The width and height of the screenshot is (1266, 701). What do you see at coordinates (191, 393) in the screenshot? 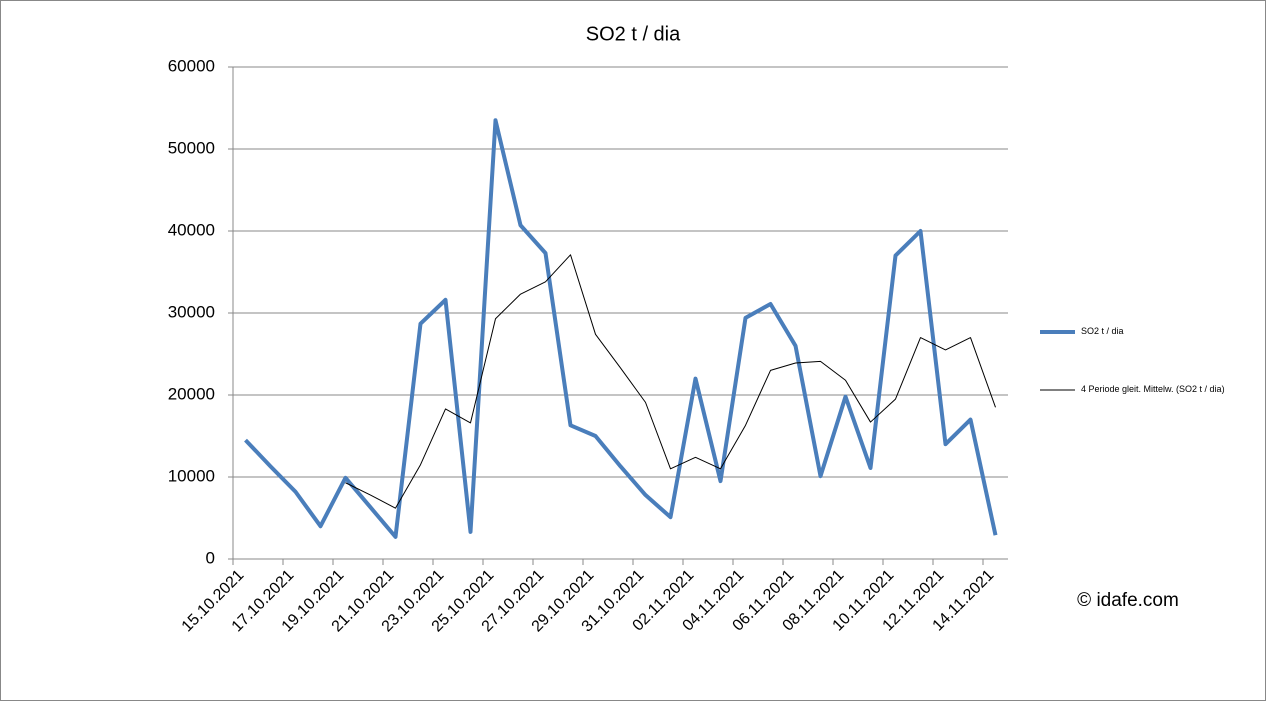
I see `y-tick-label: 20000` at bounding box center [191, 393].